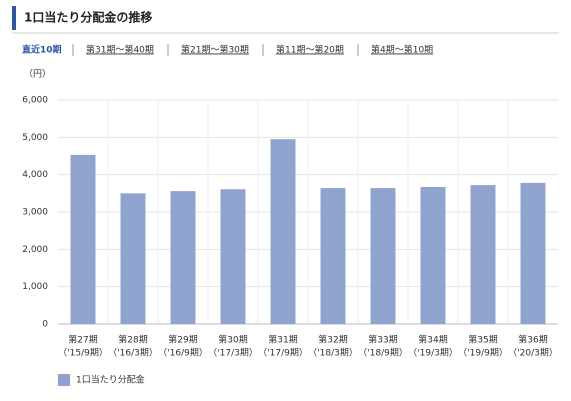 This screenshot has height=401, width=571. What do you see at coordinates (533, 353) in the screenshot?
I see `x-tick-sublabel: （'20/3期）` at bounding box center [533, 353].